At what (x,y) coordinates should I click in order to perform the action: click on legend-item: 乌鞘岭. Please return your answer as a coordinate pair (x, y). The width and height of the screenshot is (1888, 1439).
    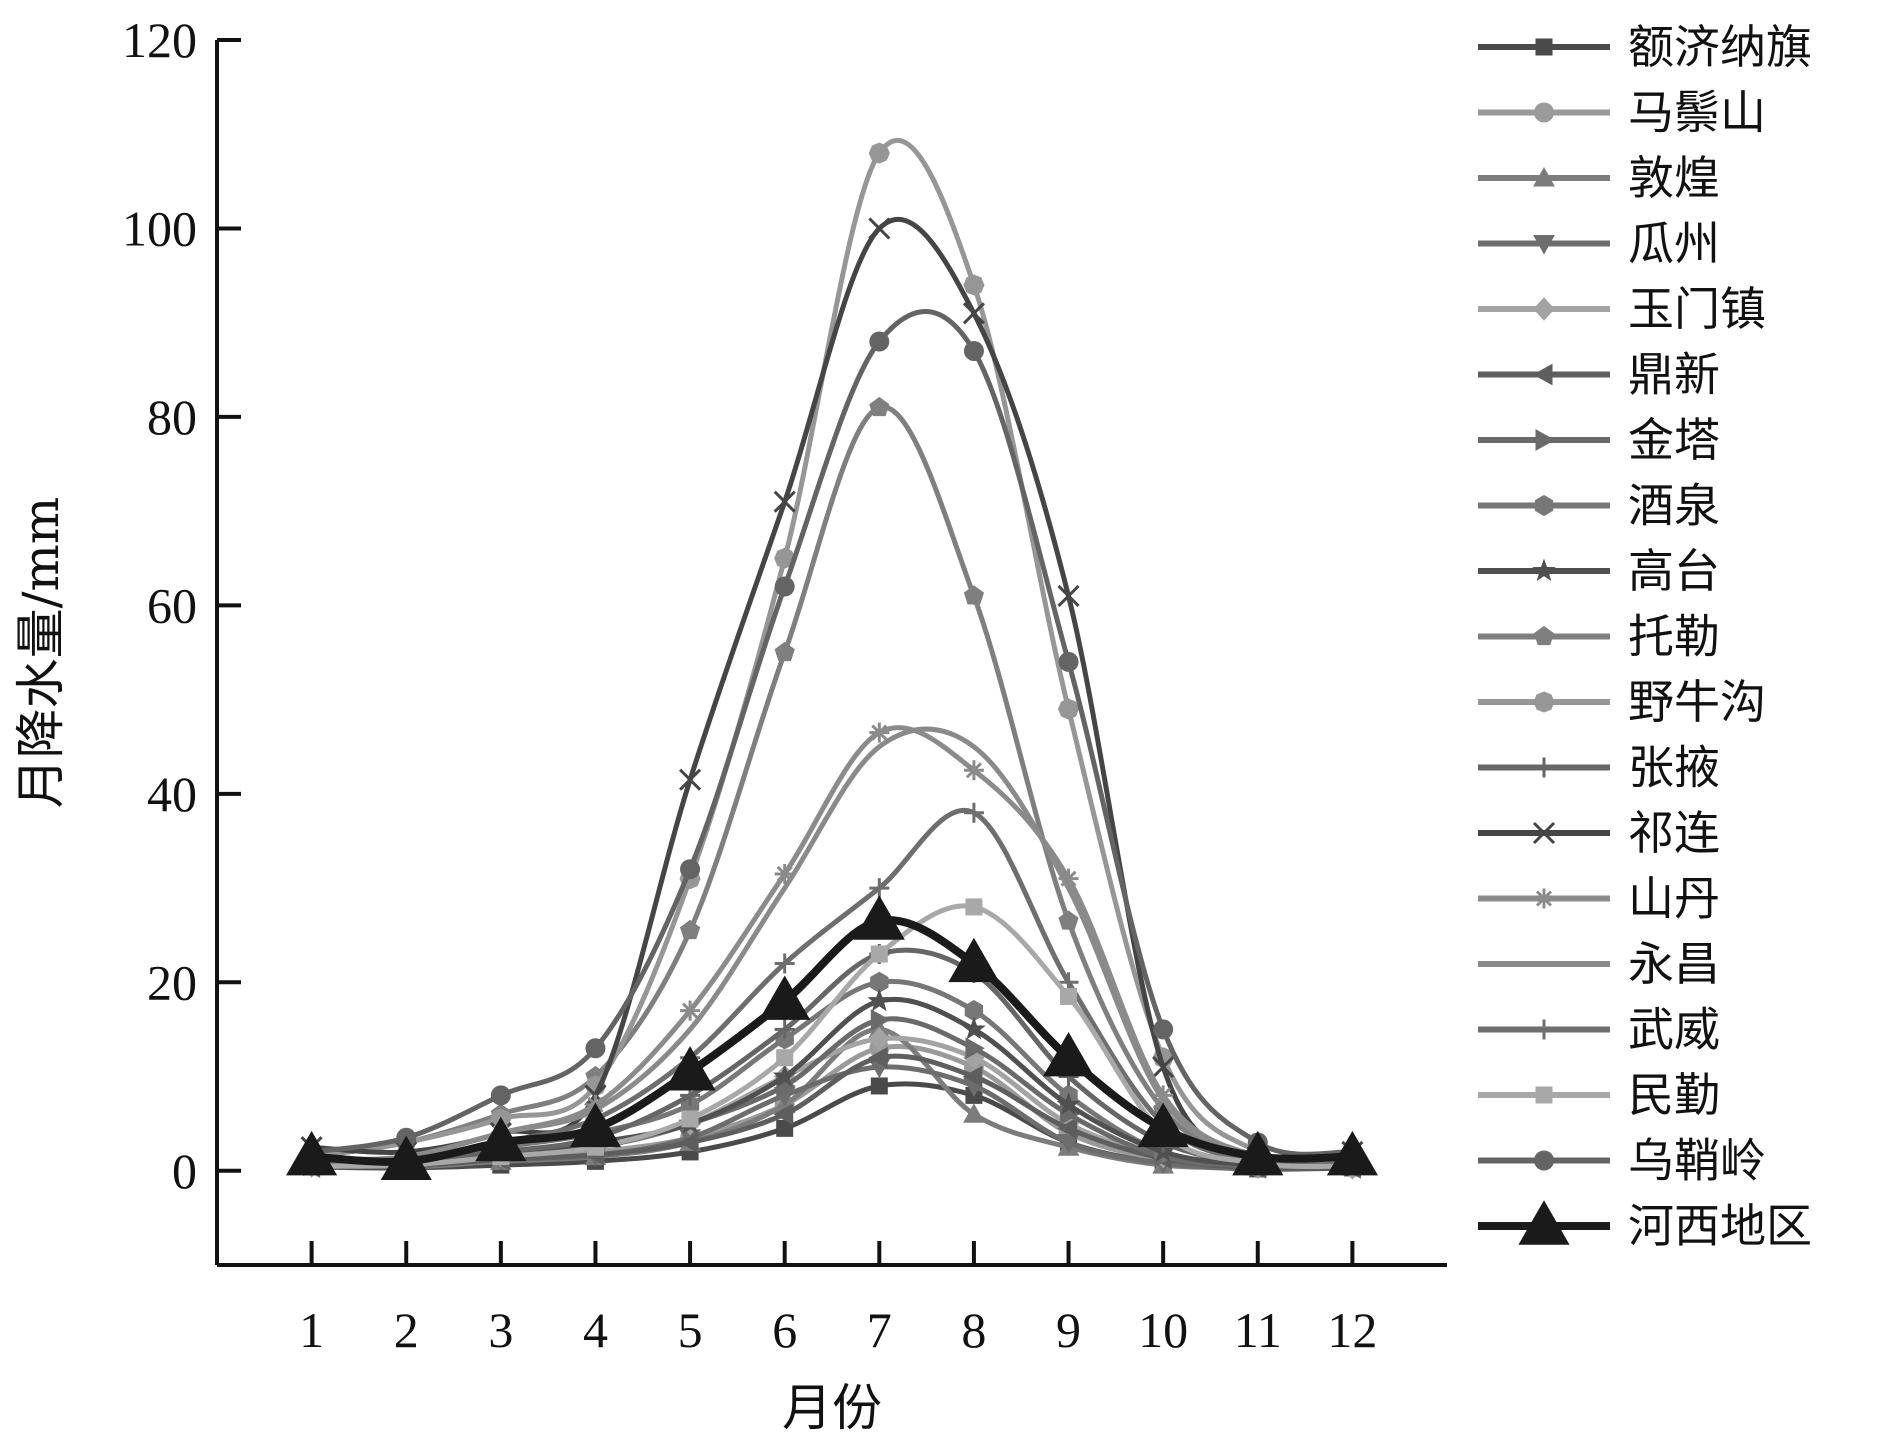
    Looking at the image, I should click on (1622, 1161).